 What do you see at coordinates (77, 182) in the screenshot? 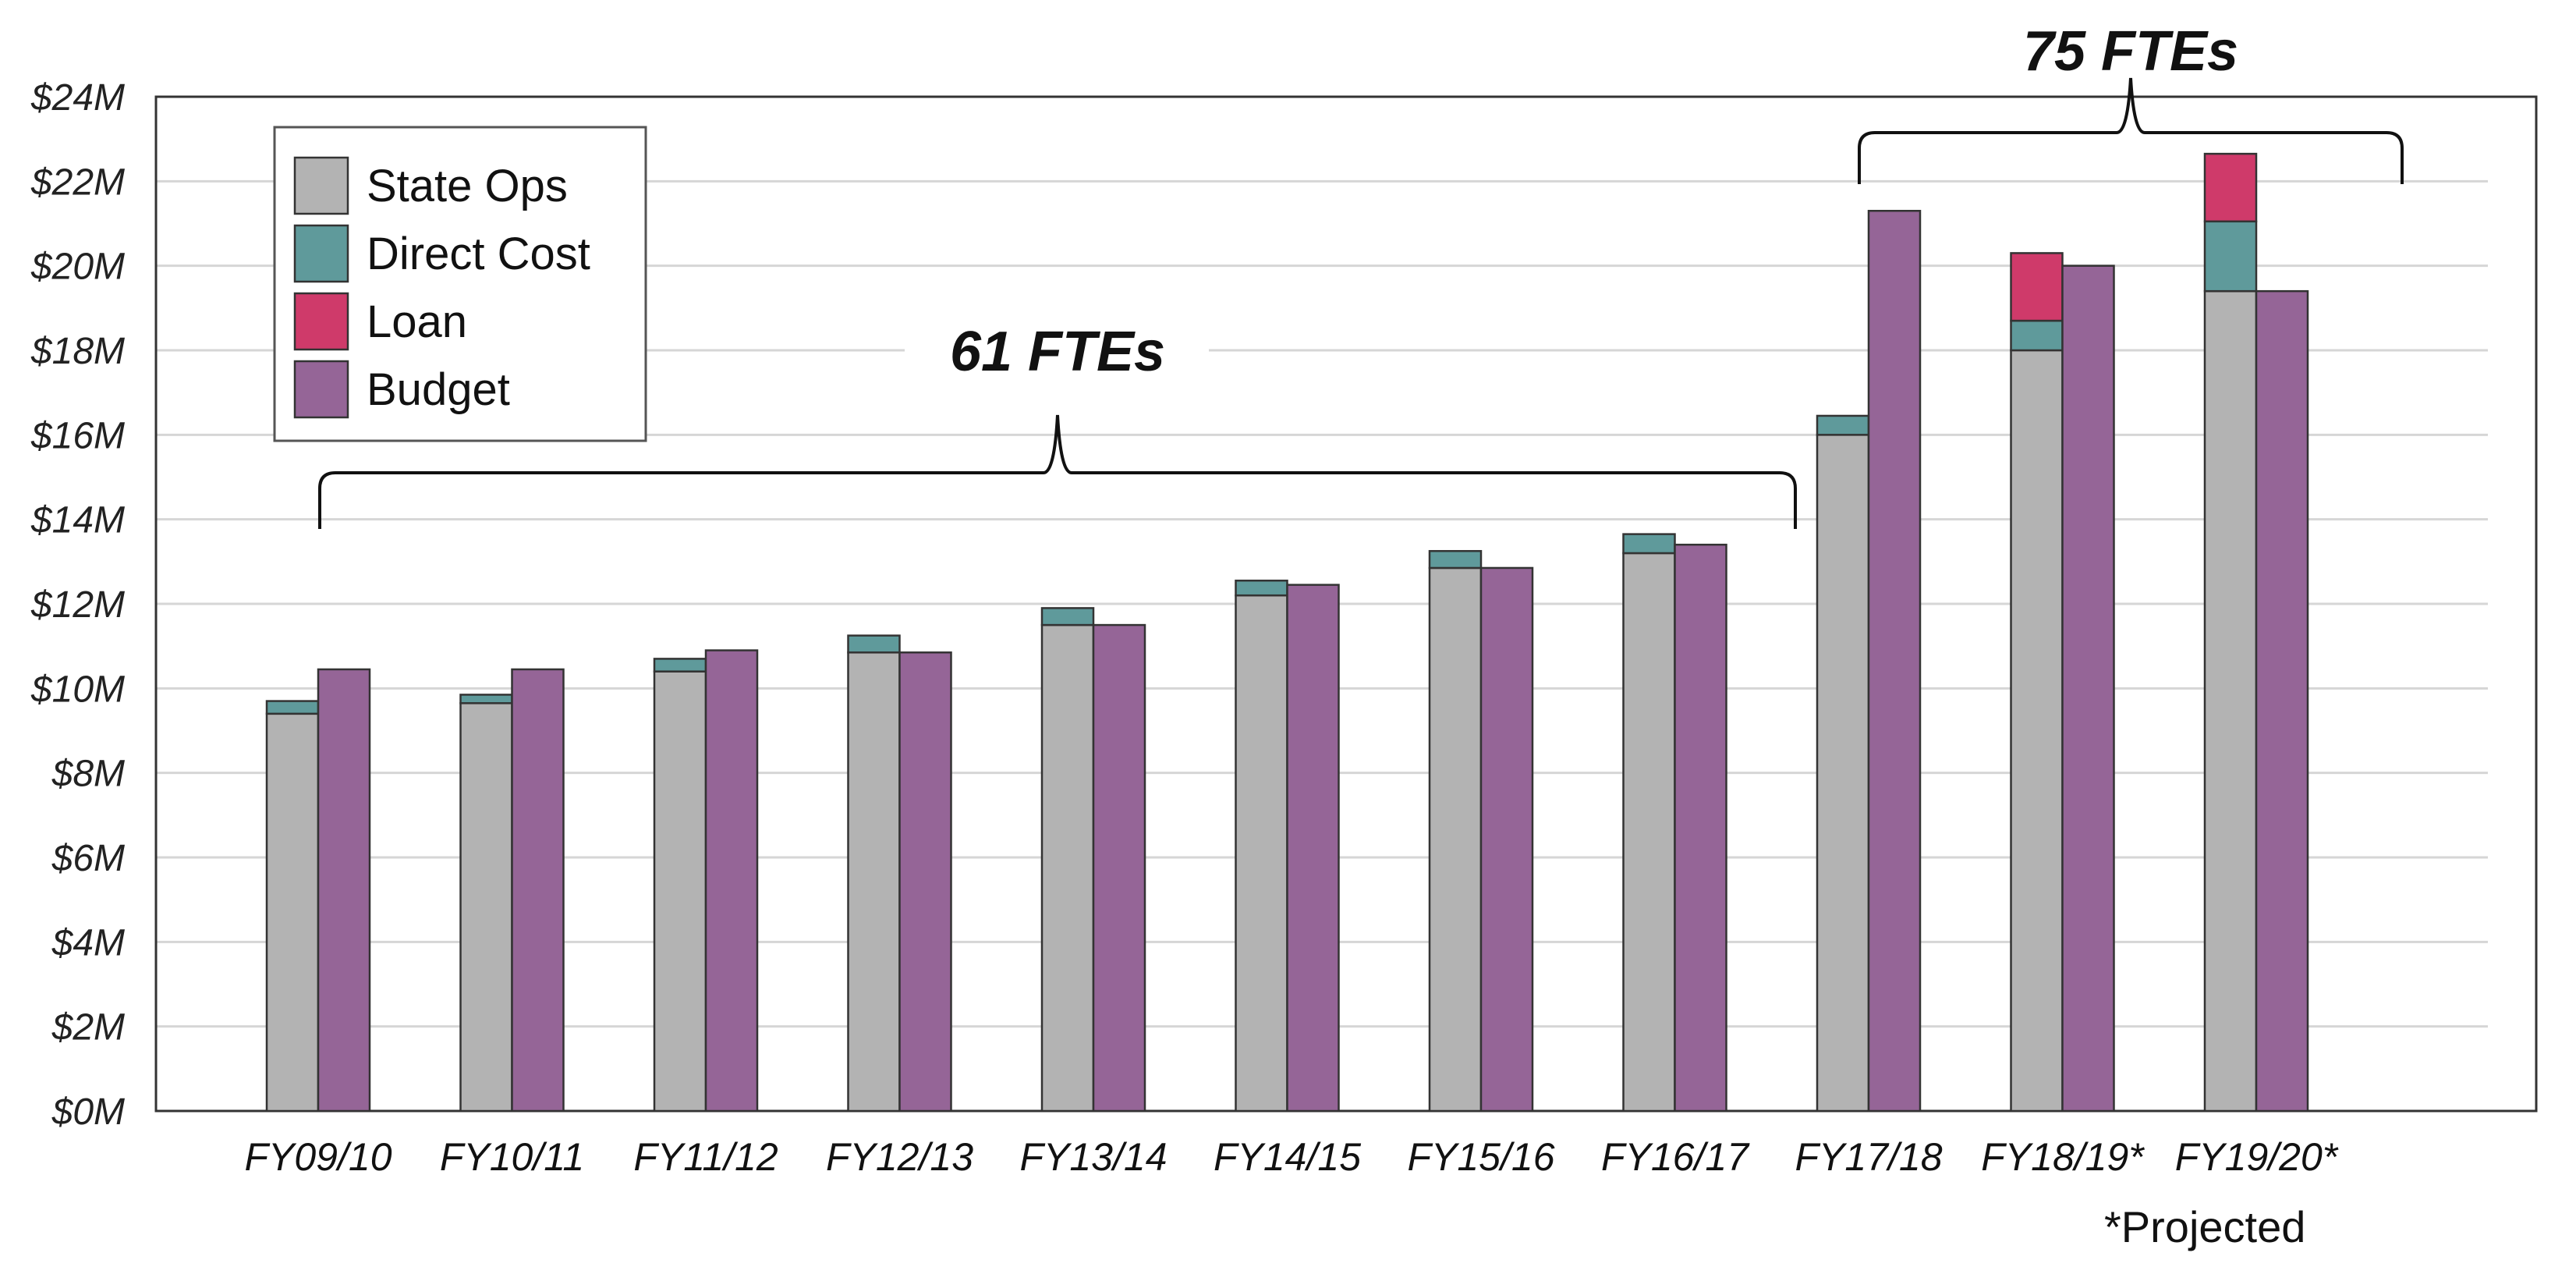
I see `y-tick-label: $22M` at bounding box center [77, 182].